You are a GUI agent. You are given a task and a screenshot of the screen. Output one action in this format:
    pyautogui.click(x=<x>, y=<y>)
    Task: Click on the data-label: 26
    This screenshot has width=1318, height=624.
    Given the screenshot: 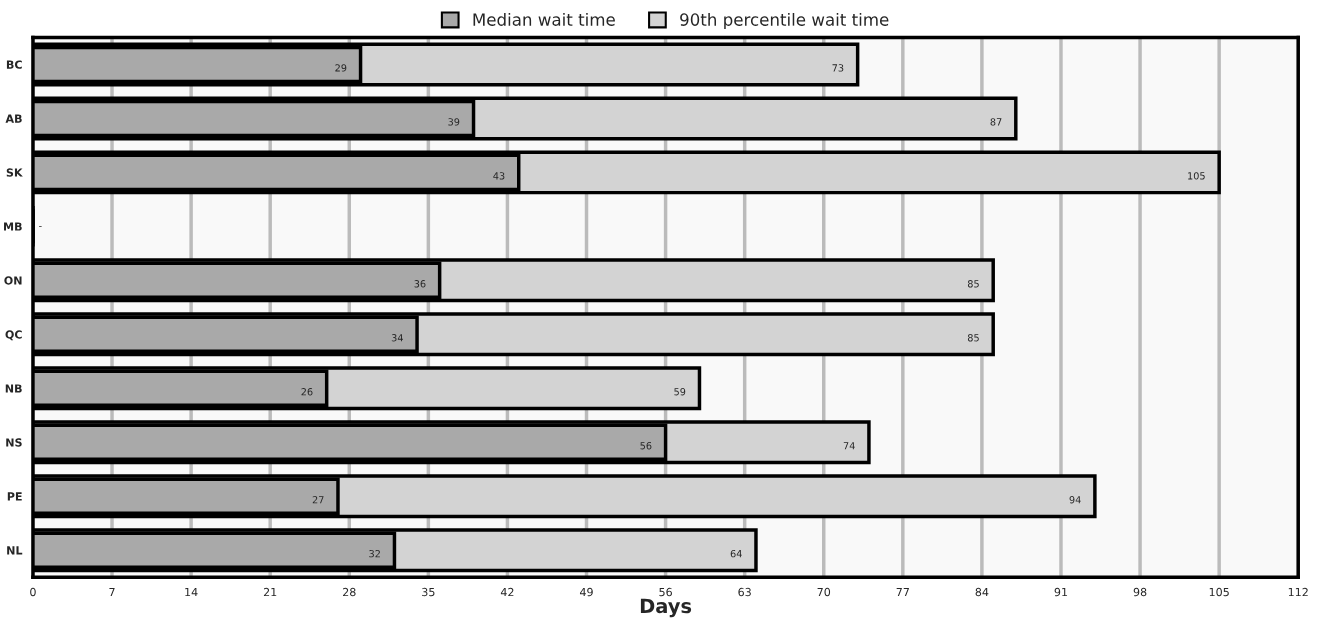 What is the action you would take?
    pyautogui.click(x=307, y=392)
    